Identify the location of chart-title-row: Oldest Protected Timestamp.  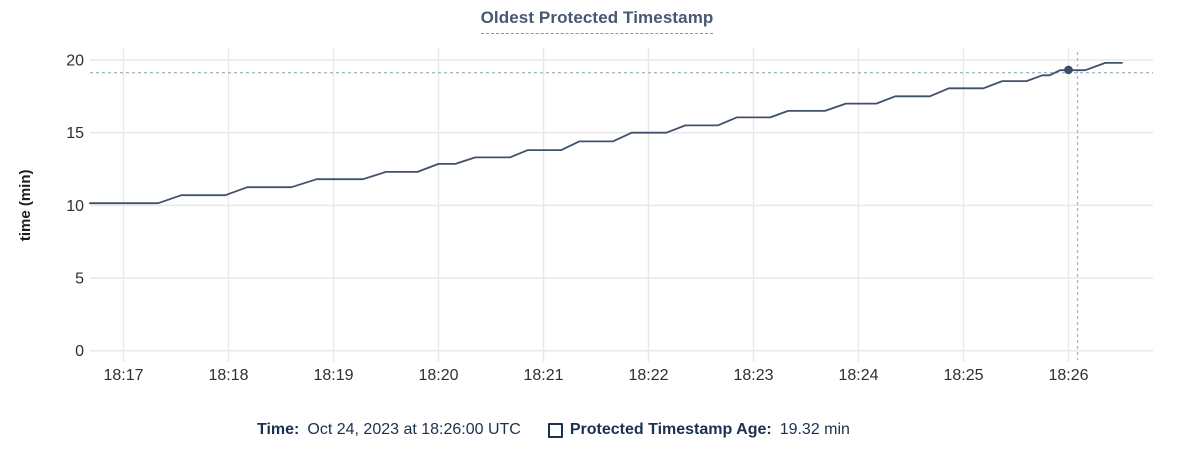
(597, 21).